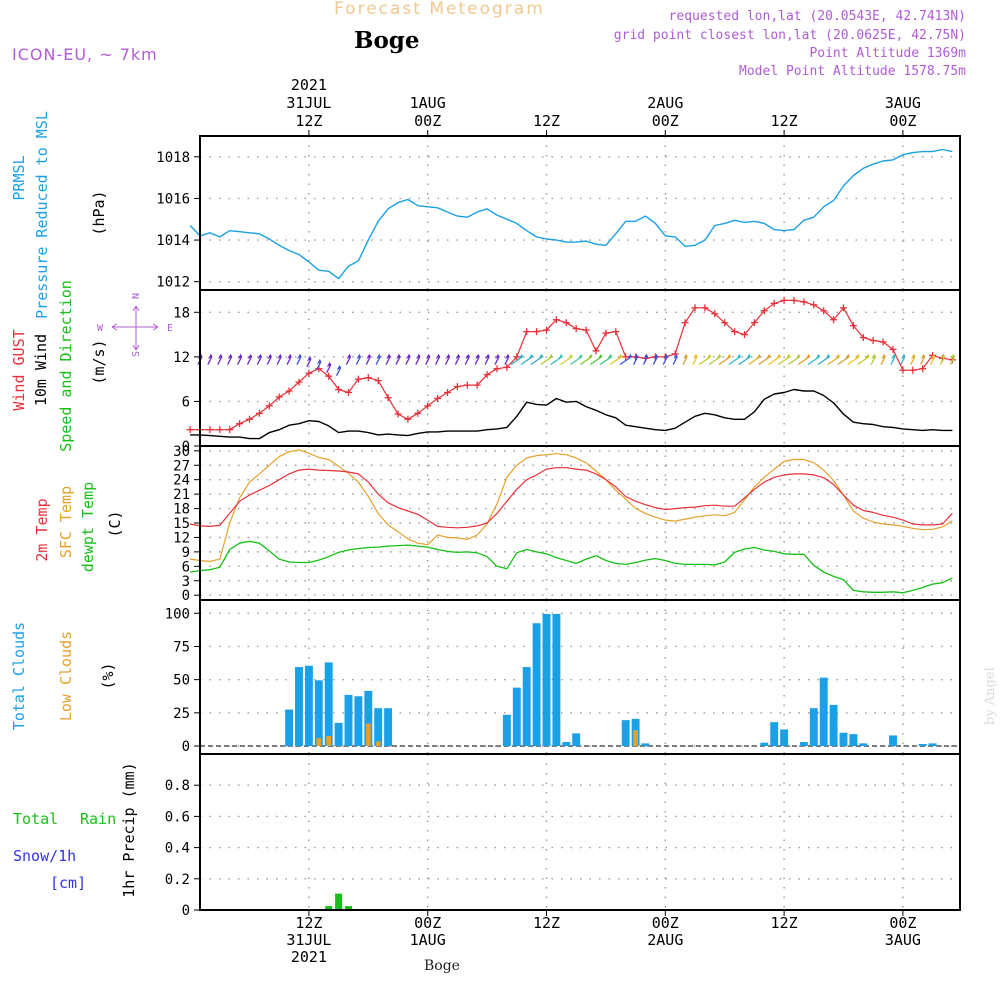  Describe the element at coordinates (35, 819) in the screenshot. I see `total-rain-label-a: Total` at that location.